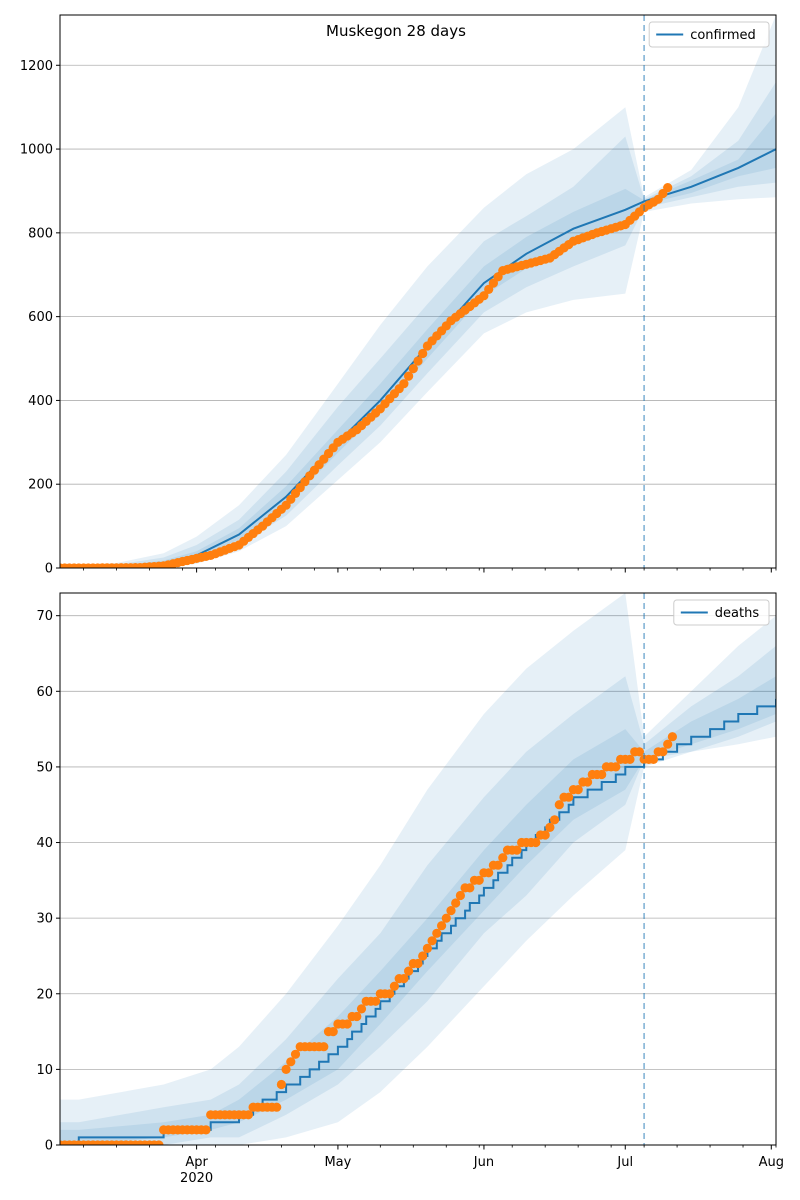 The image size is (800, 1200). What do you see at coordinates (771, 1162) in the screenshot?
I see `x-tick-label: Aug` at bounding box center [771, 1162].